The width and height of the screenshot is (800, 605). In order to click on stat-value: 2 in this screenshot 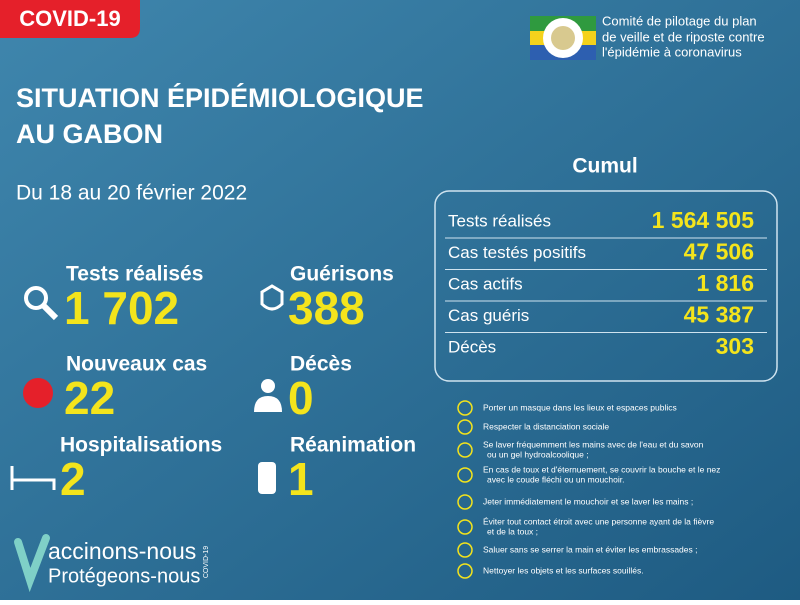, I will do `click(73, 479)`.